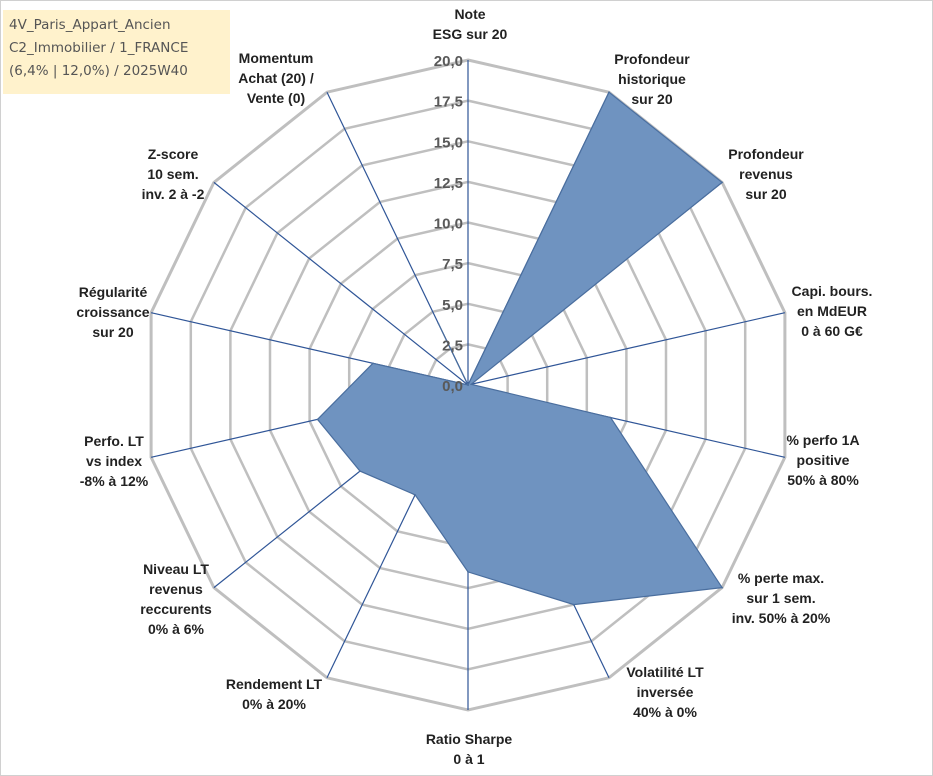 The image size is (933, 776). Describe the element at coordinates (652, 79) in the screenshot. I see `axis-label-2: historique` at that location.